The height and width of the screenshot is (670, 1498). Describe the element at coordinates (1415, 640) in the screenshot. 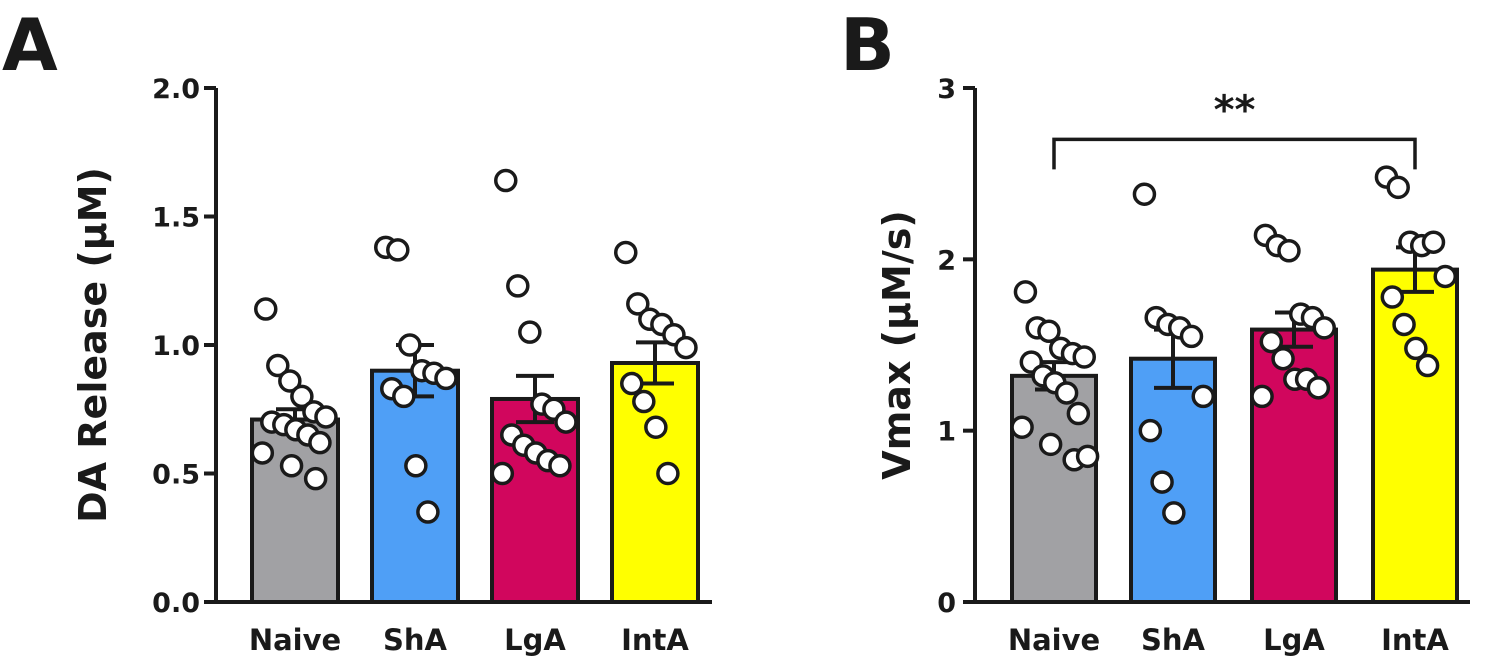

I see `panel-b-category-label-inta: IntA` at that location.